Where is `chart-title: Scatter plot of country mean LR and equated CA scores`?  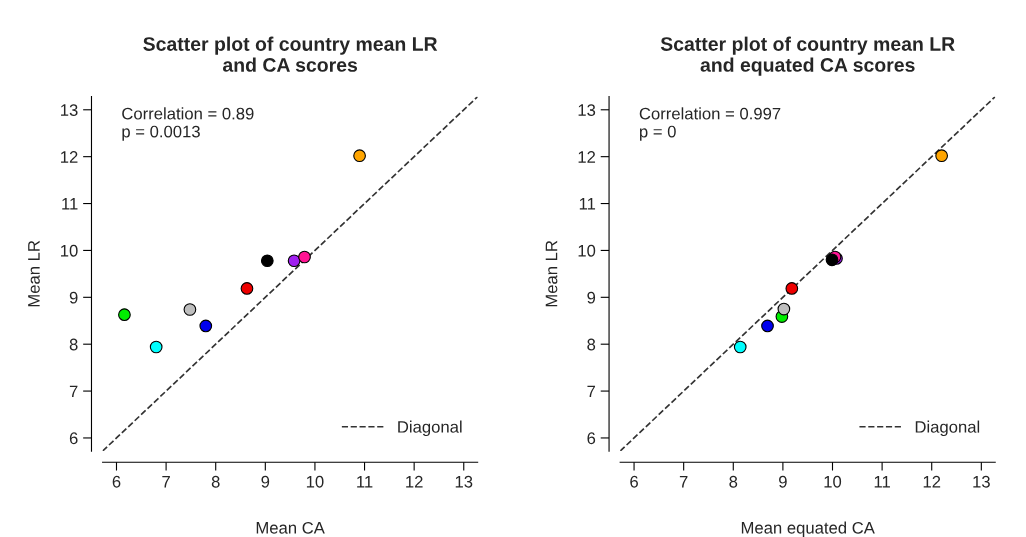
chart-title: Scatter plot of country mean LR and equated CA scores is located at coordinates (807, 56).